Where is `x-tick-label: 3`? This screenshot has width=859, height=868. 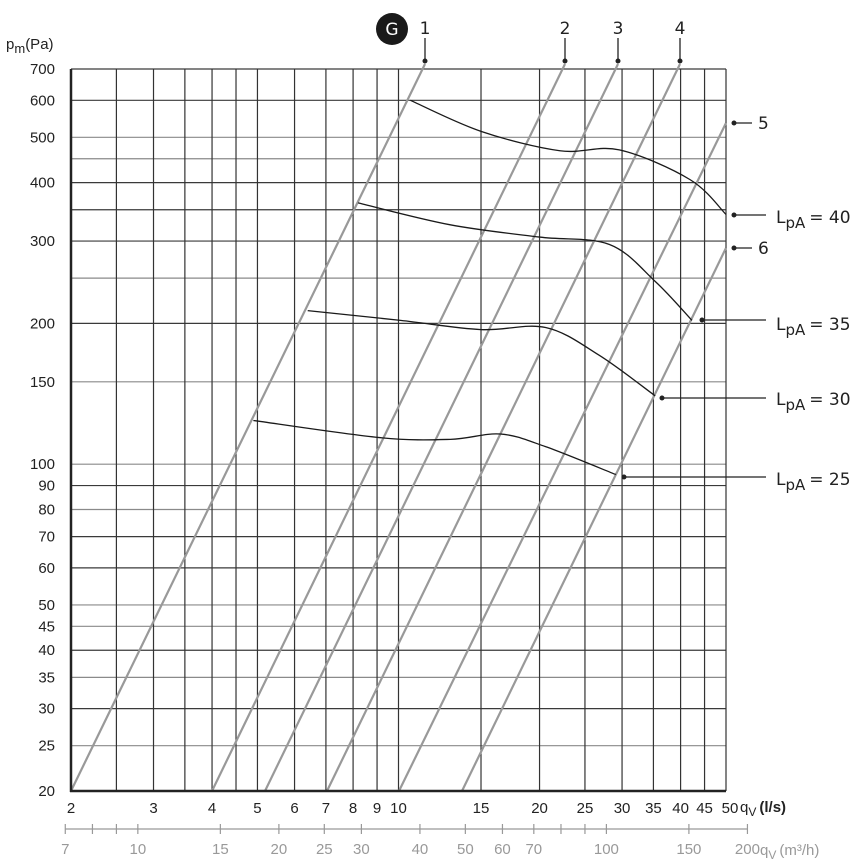
x-tick-label: 3 is located at coordinates (153, 808).